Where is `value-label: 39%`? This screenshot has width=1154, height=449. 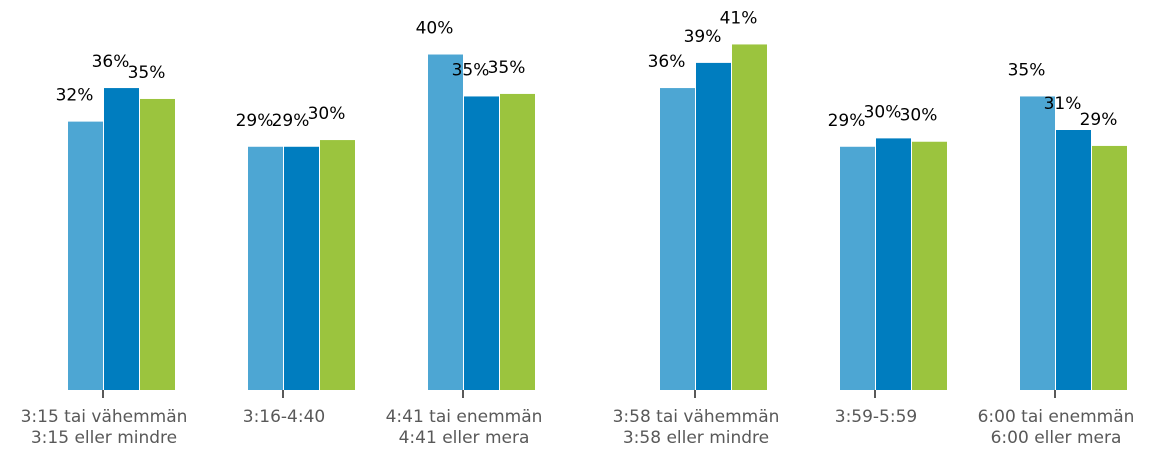
value-label: 39% is located at coordinates (703, 37).